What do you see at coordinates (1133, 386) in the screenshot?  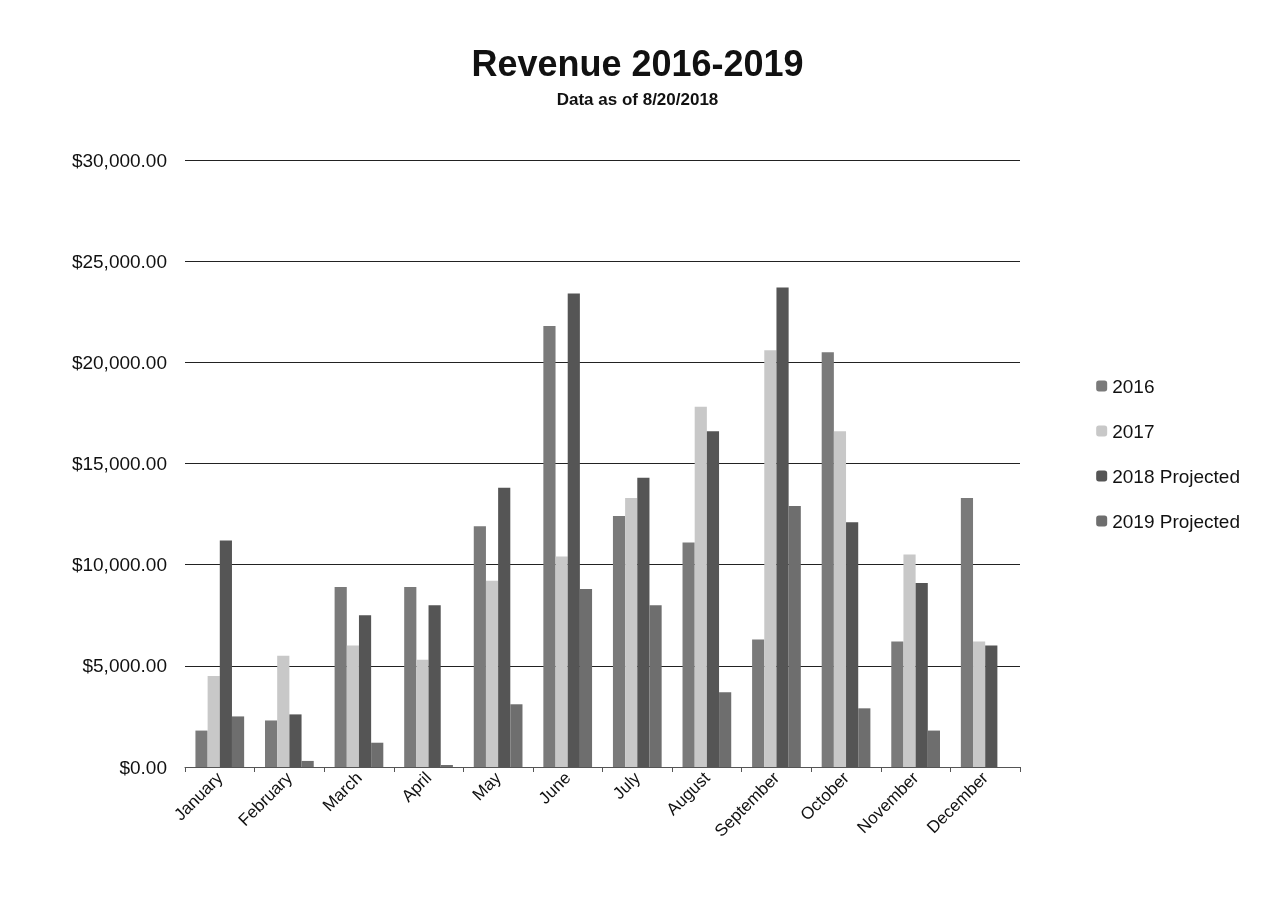 I see `legend-label: 2016` at bounding box center [1133, 386].